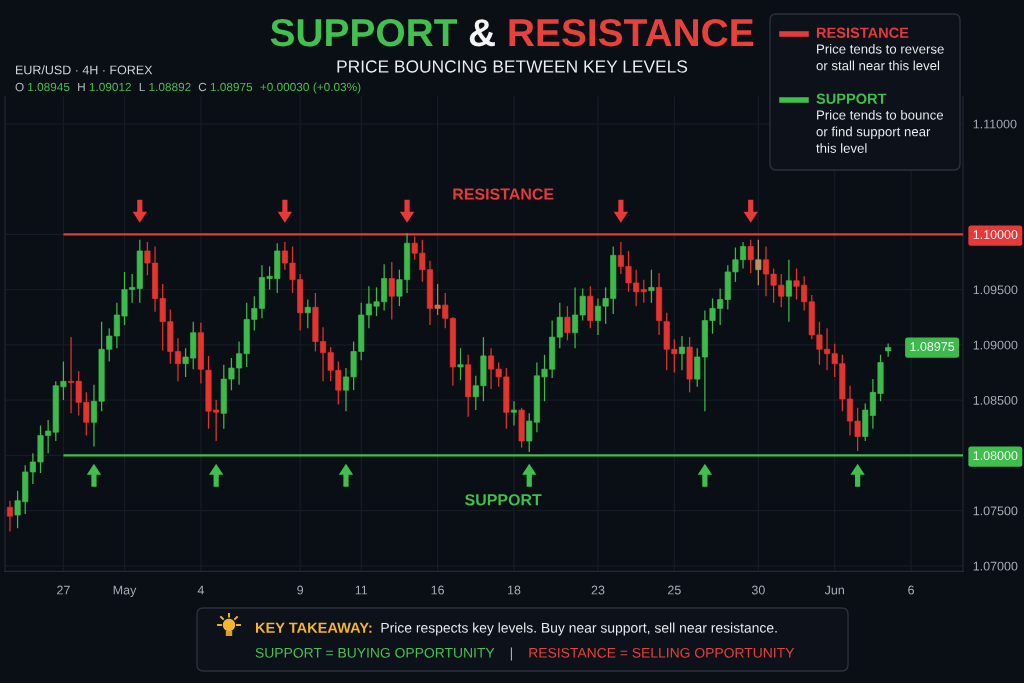 The width and height of the screenshot is (1024, 683). I want to click on y-tick-label: 1.10000, so click(995, 234).